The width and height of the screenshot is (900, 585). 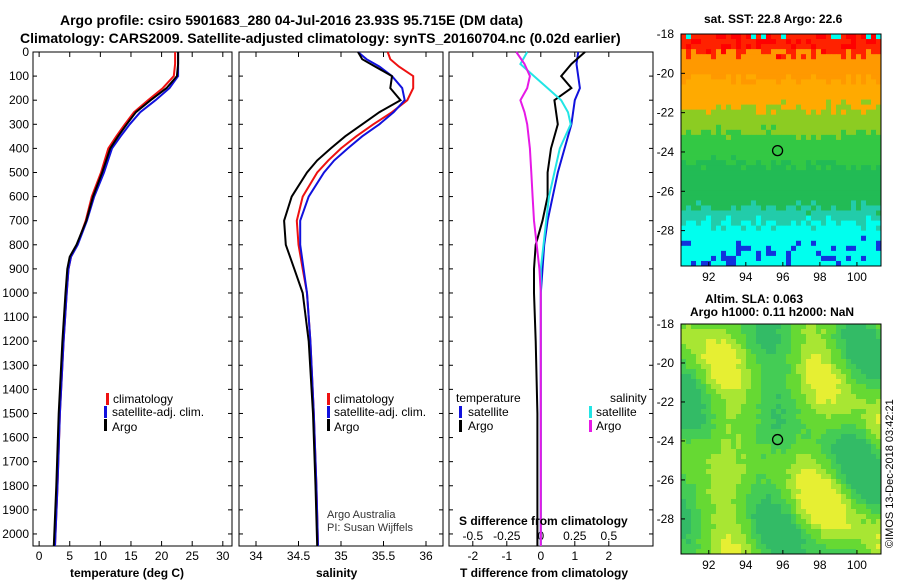 What do you see at coordinates (783, 277) in the screenshot?
I see `map-lon-label: 96` at bounding box center [783, 277].